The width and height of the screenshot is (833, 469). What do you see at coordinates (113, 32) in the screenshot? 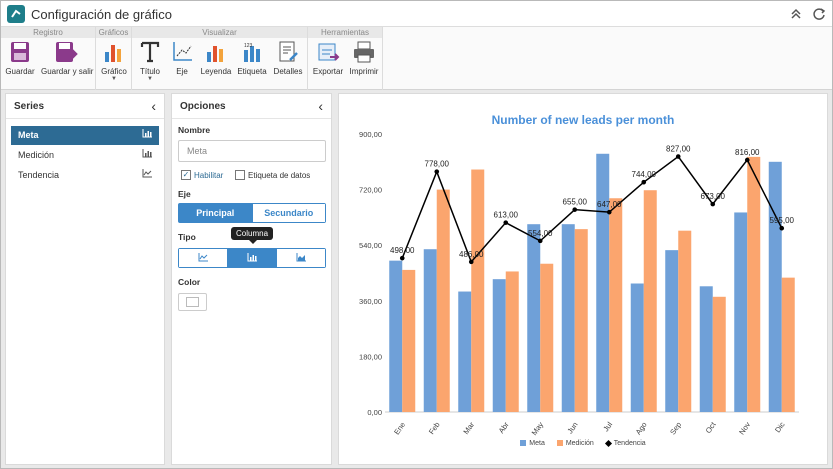
I see `ribbon-group-label: Gráficos` at bounding box center [113, 32].